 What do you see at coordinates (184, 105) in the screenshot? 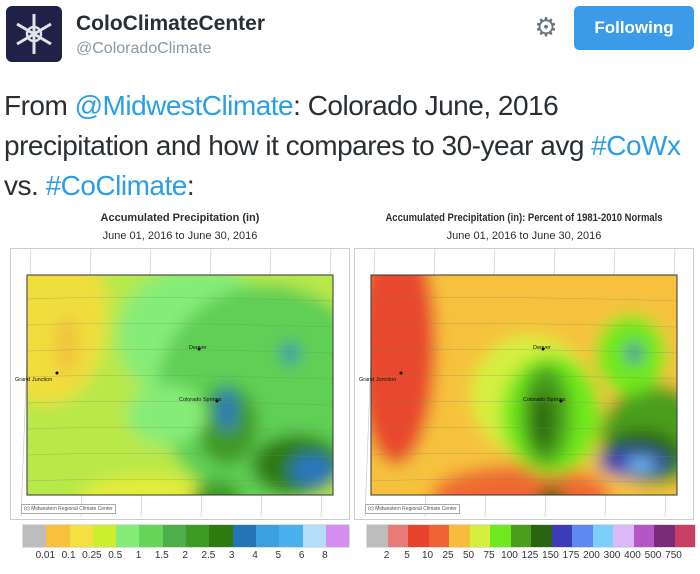
I see `mention-link: @MidwestClimate` at bounding box center [184, 105].